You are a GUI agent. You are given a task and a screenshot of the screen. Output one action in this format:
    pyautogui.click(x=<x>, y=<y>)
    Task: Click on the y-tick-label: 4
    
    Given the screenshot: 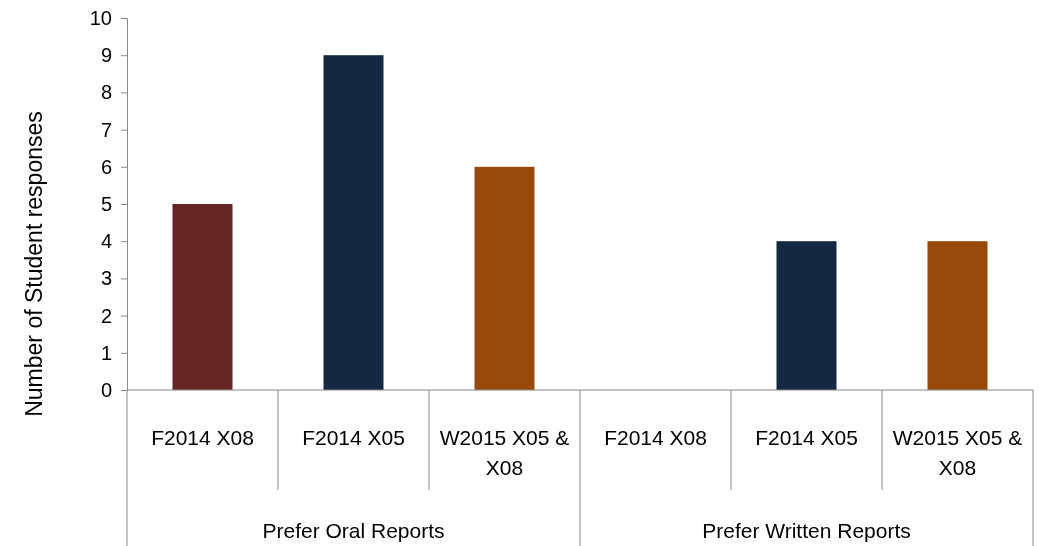 What is the action you would take?
    pyautogui.click(x=106, y=241)
    